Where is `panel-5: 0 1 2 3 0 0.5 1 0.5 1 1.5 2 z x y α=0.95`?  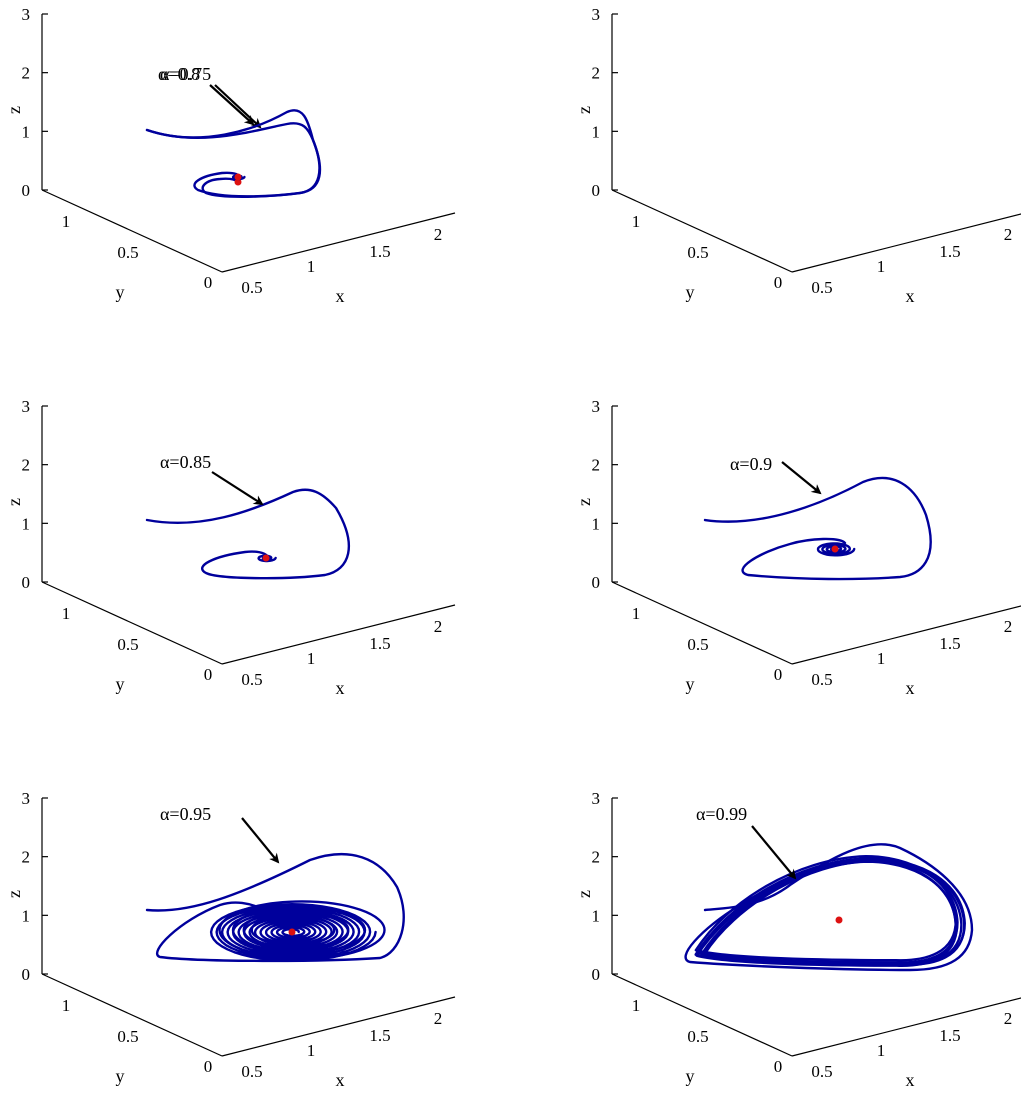
panel-5: 0 1 2 3 0 0.5 1 0.5 1 1.5 2 z x y α=0.95 is located at coordinates (230, 939).